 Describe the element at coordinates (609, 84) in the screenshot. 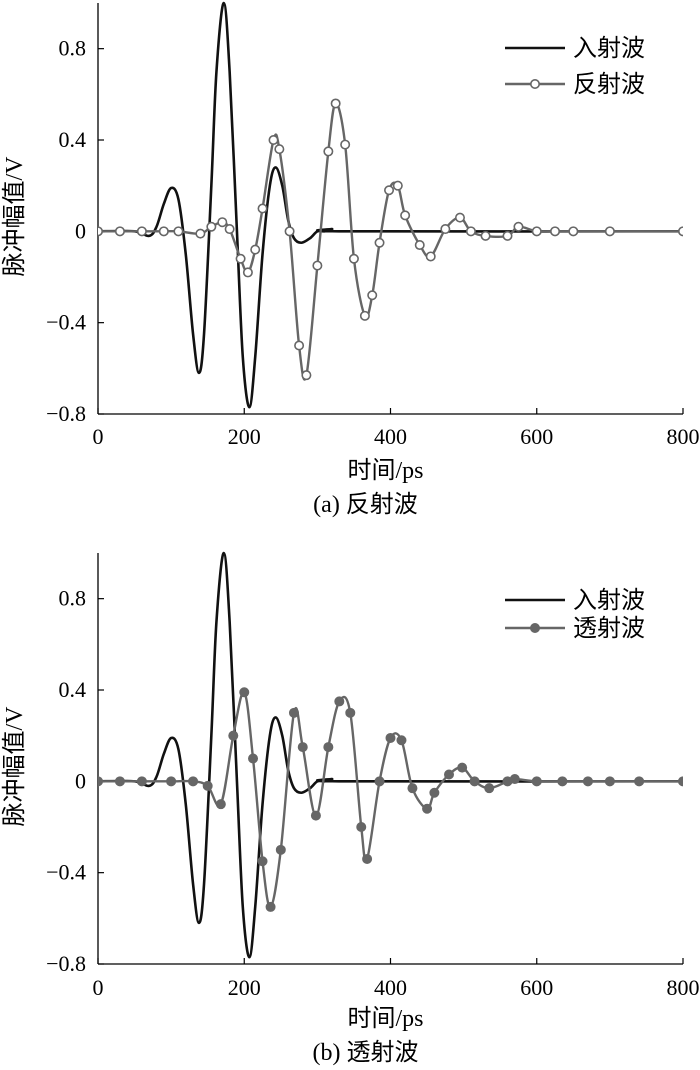

I see `legend-label: 反射波` at that location.